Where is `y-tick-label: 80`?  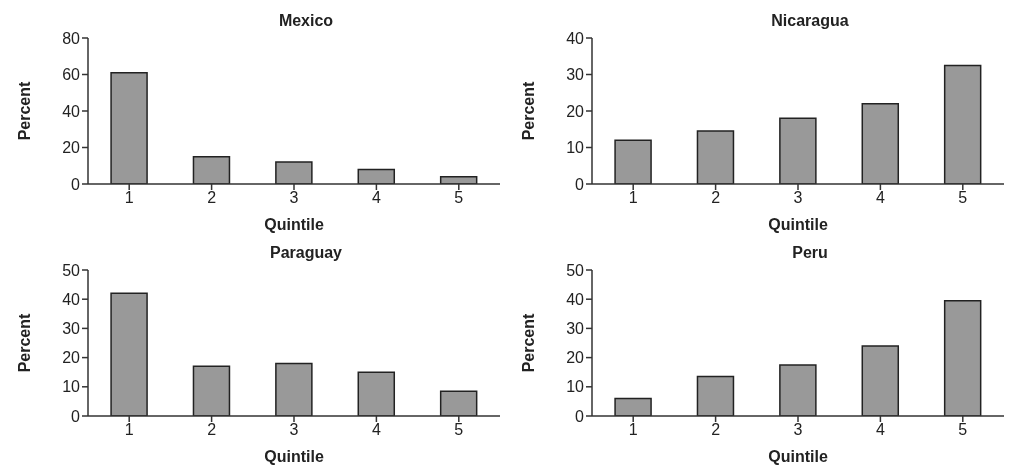
y-tick-label: 80 is located at coordinates (71, 38).